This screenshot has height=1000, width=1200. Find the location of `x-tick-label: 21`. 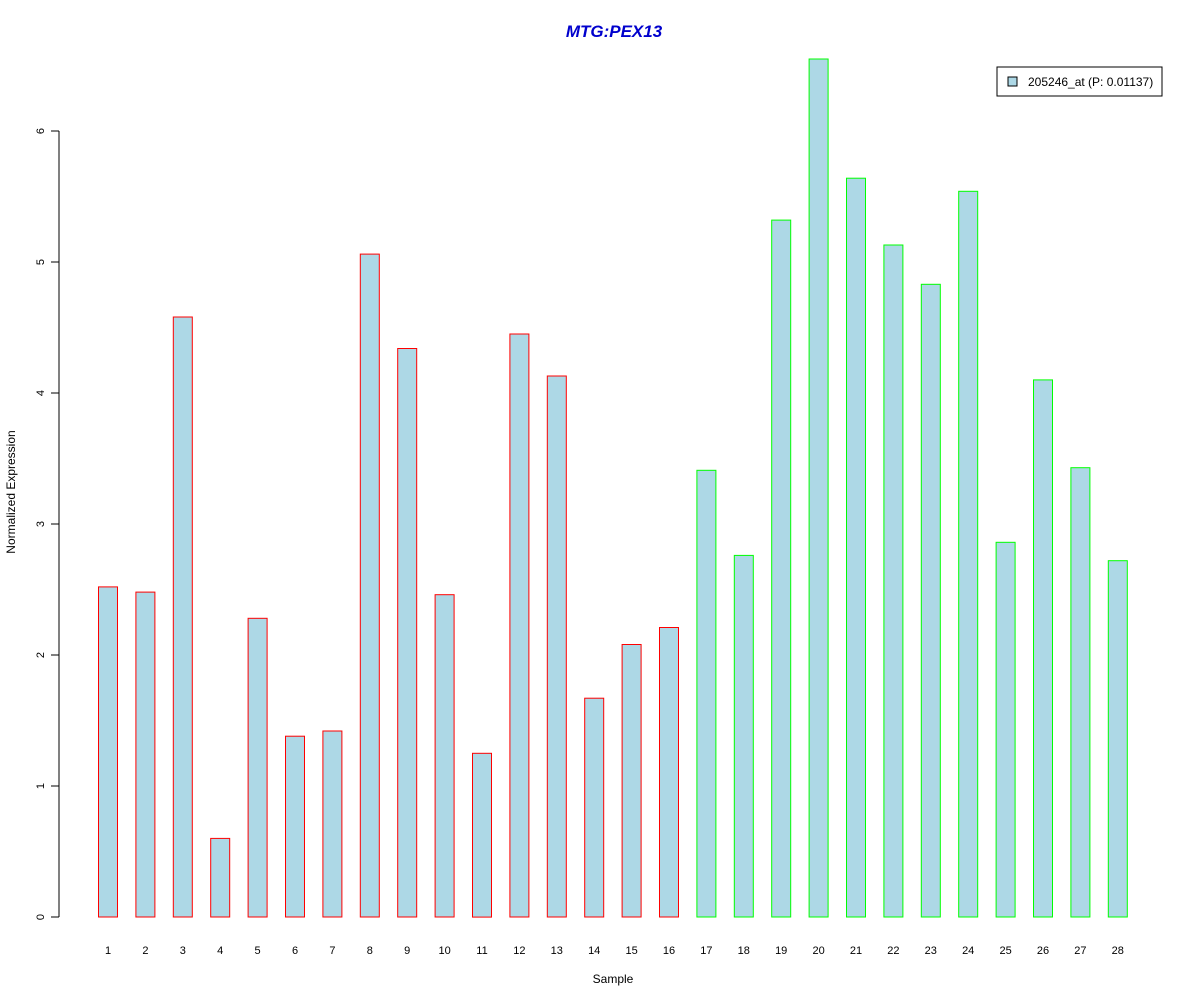

x-tick-label: 21 is located at coordinates (856, 951).